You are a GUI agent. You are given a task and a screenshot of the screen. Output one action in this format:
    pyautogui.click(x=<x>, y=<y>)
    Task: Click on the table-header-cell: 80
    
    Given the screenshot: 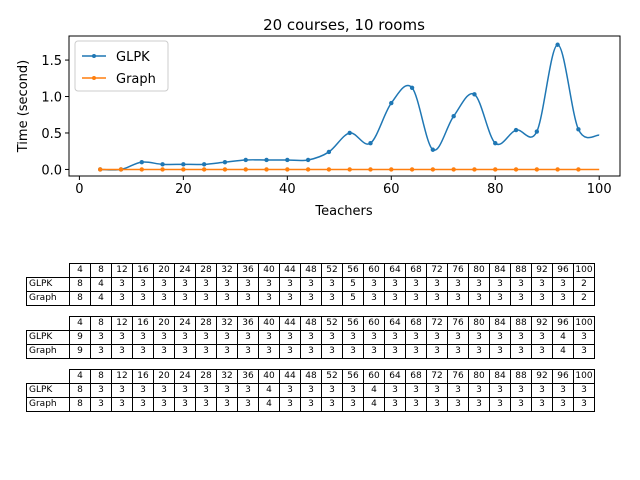 What is the action you would take?
    pyautogui.click(x=479, y=323)
    